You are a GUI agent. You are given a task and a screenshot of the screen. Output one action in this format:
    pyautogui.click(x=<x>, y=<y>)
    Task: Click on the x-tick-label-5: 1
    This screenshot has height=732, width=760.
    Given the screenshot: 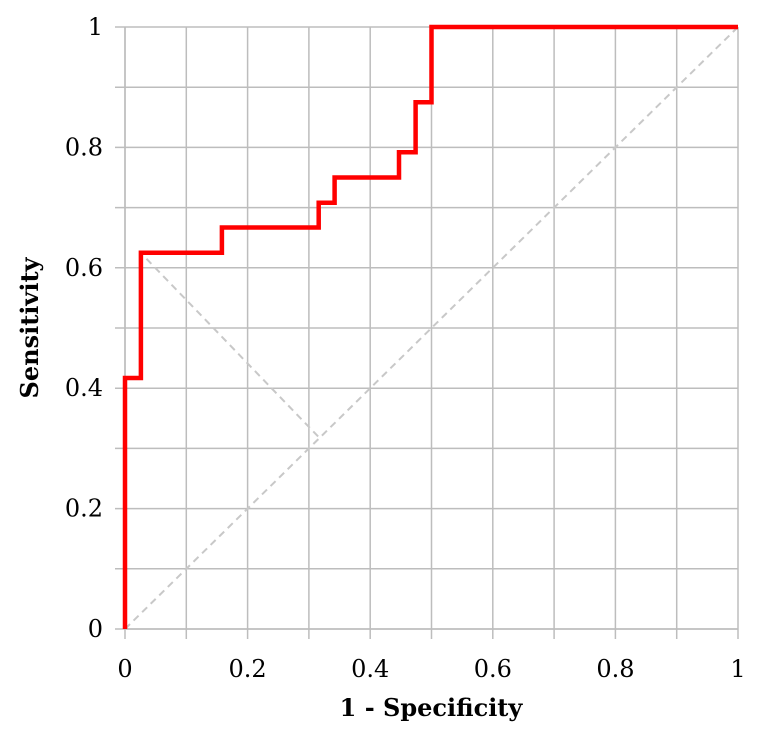 What is the action you would take?
    pyautogui.click(x=737, y=669)
    